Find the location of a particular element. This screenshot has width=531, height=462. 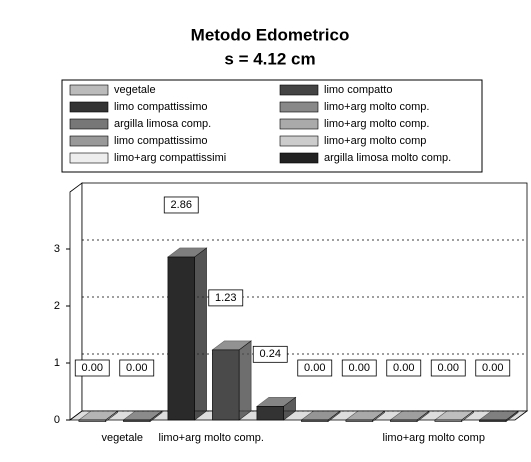

x-tick-label: limo+arg molto comp is located at coordinates (434, 438).